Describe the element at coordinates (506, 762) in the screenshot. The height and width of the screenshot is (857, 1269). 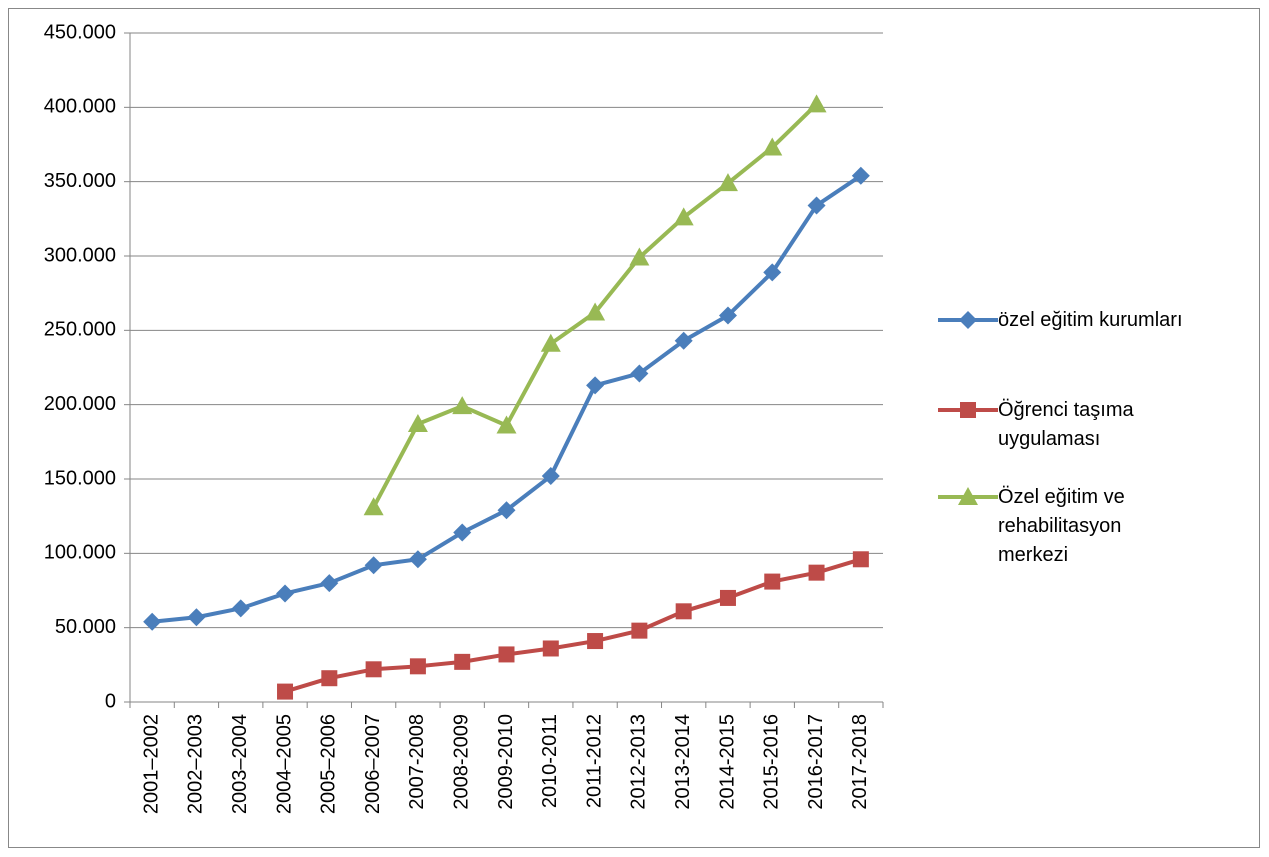
I see `x-tick-label: 2009-2010` at that location.